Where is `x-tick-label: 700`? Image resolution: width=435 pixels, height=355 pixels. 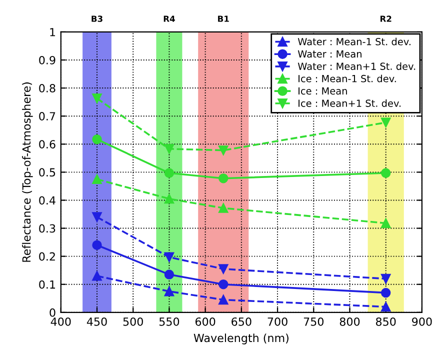 x-tick-label: 700 is located at coordinates (278, 321).